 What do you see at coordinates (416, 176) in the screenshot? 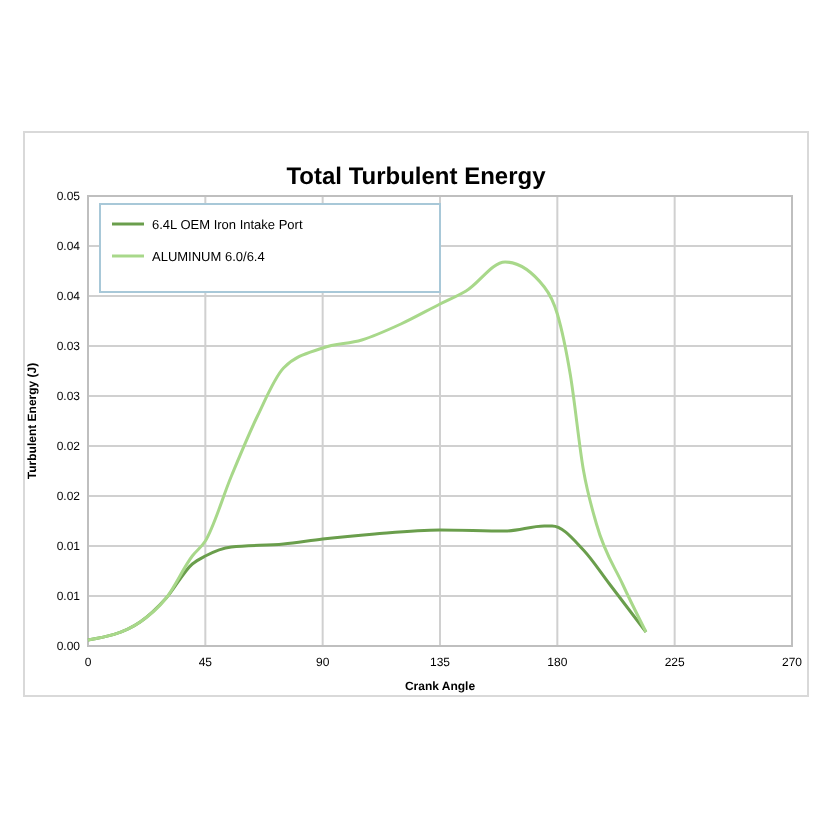
I see `chart-title: Total Turbulent Energy` at bounding box center [416, 176].